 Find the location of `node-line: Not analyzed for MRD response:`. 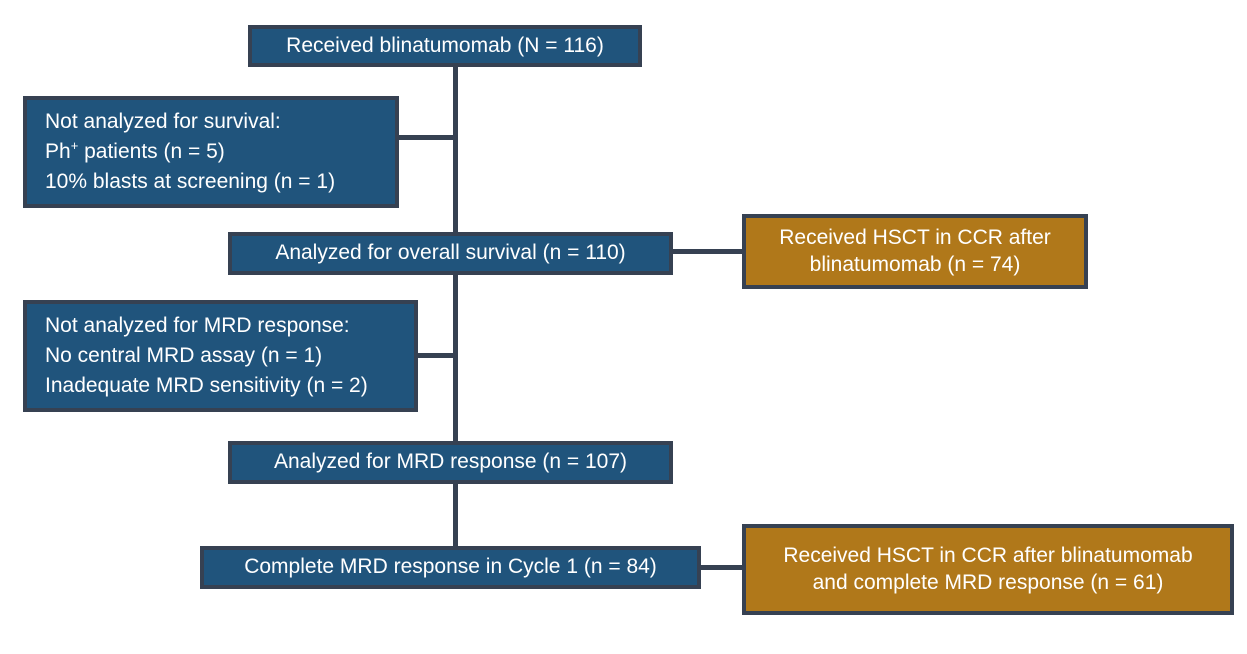

node-line: Not analyzed for MRD response: is located at coordinates (197, 325).